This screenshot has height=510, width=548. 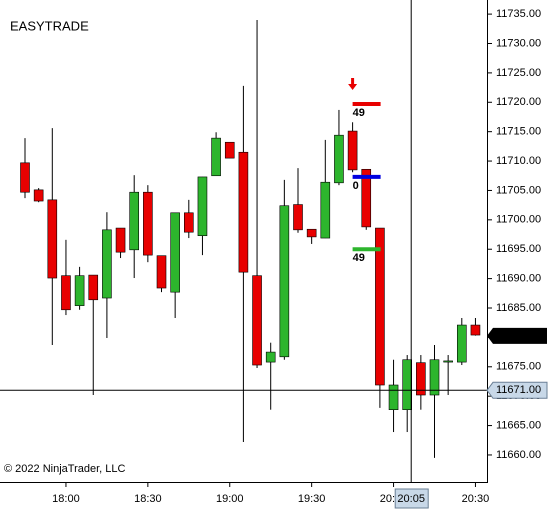 I want to click on y-tick-label: 11715.00, so click(x=518, y=132).